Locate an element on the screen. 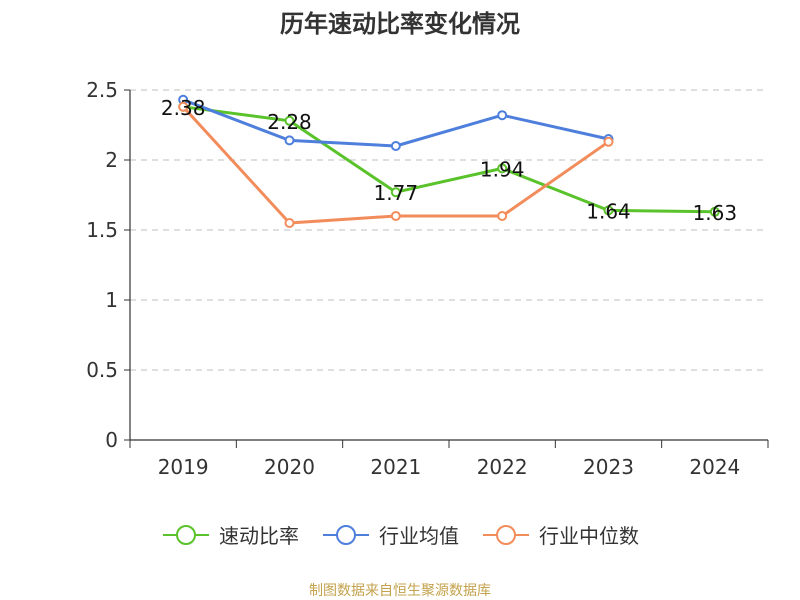  data-label: 1.77 is located at coordinates (396, 193).